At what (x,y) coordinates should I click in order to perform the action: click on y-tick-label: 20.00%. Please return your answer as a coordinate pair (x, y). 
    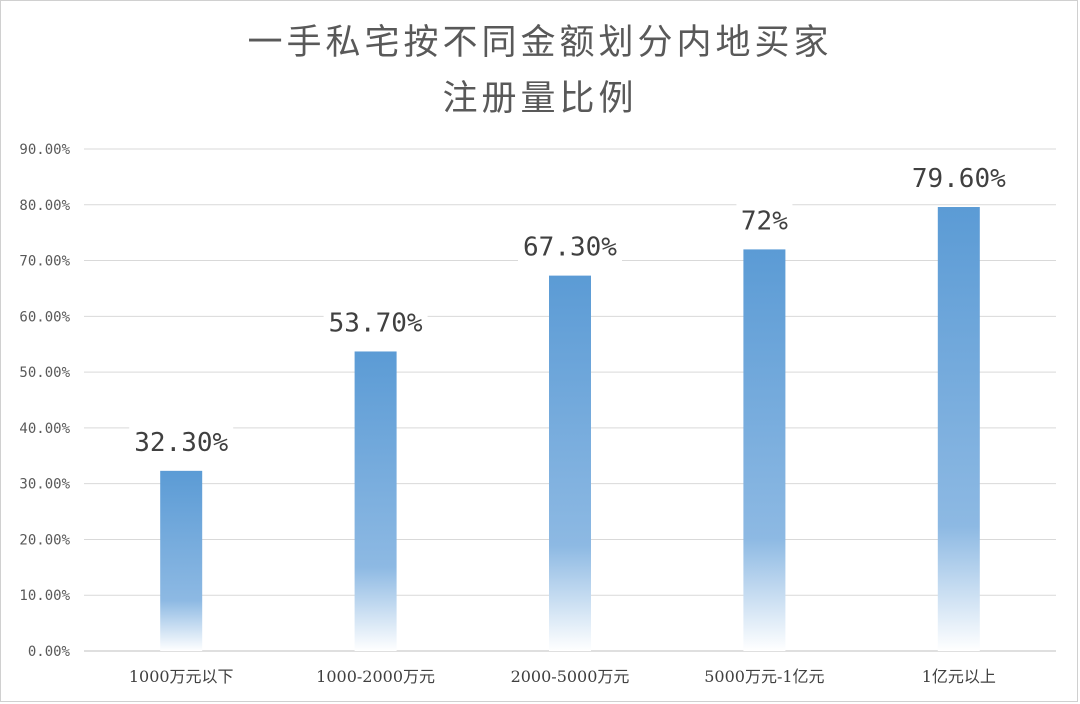
    Looking at the image, I should click on (44, 540).